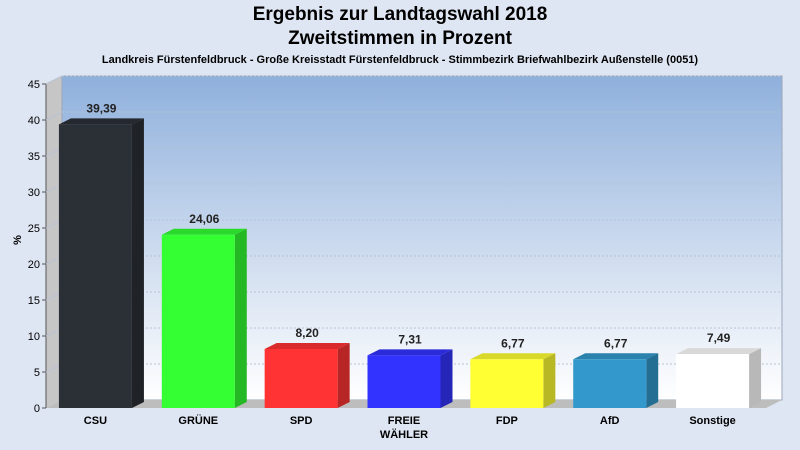  Describe the element at coordinates (404, 421) in the screenshot. I see `x-tick-label: FREIE` at that location.